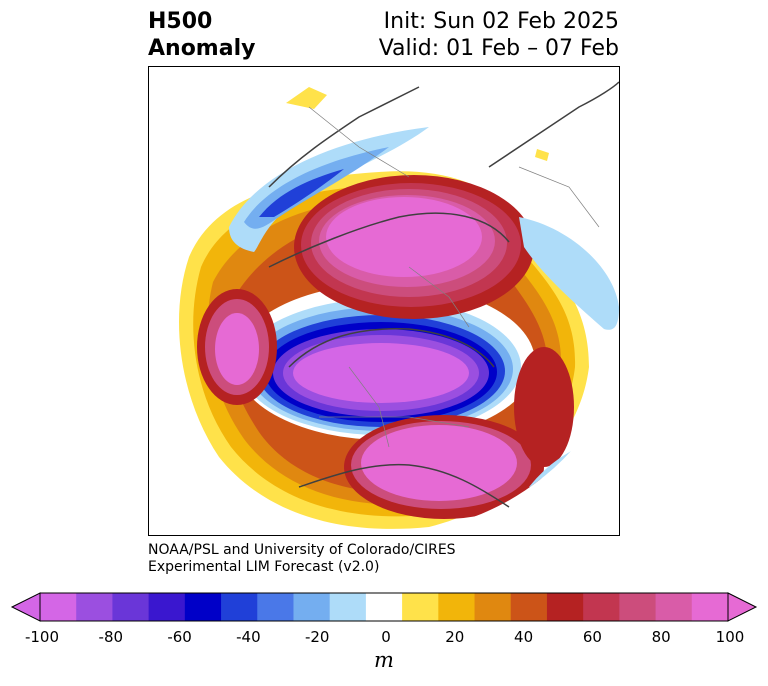 The image size is (768, 686). What do you see at coordinates (498, 48) in the screenshot?
I see `valid-range: Valid: 01 Feb – 07 Feb` at bounding box center [498, 48].